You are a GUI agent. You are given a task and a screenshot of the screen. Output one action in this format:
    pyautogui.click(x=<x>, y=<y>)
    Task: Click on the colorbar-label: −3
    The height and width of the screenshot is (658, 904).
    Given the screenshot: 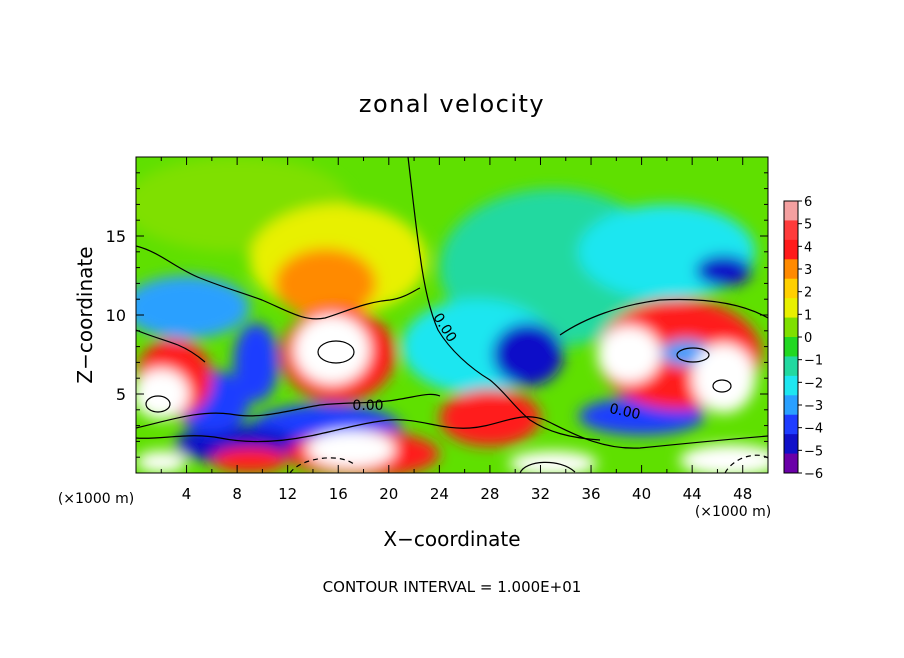 What is the action you would take?
    pyautogui.click(x=813, y=406)
    